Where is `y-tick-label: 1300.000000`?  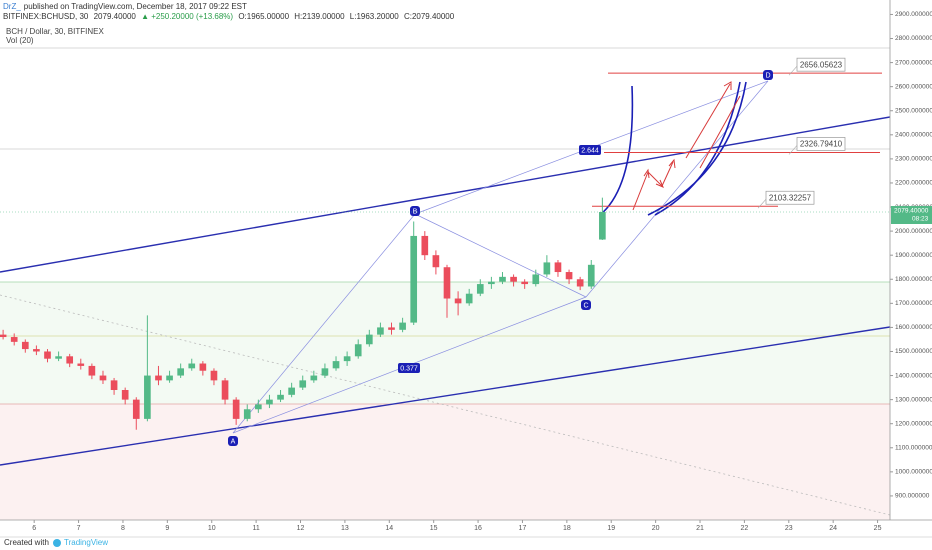
y-tick-label: 1300.000000 is located at coordinates (913, 399).